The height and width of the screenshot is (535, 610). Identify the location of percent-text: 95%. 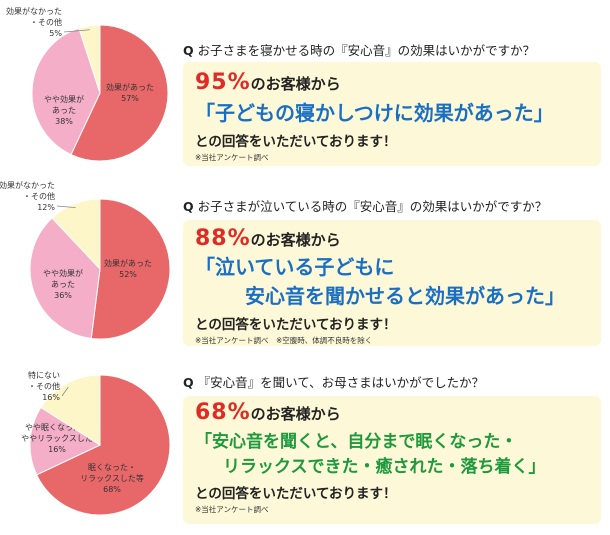
(223, 82).